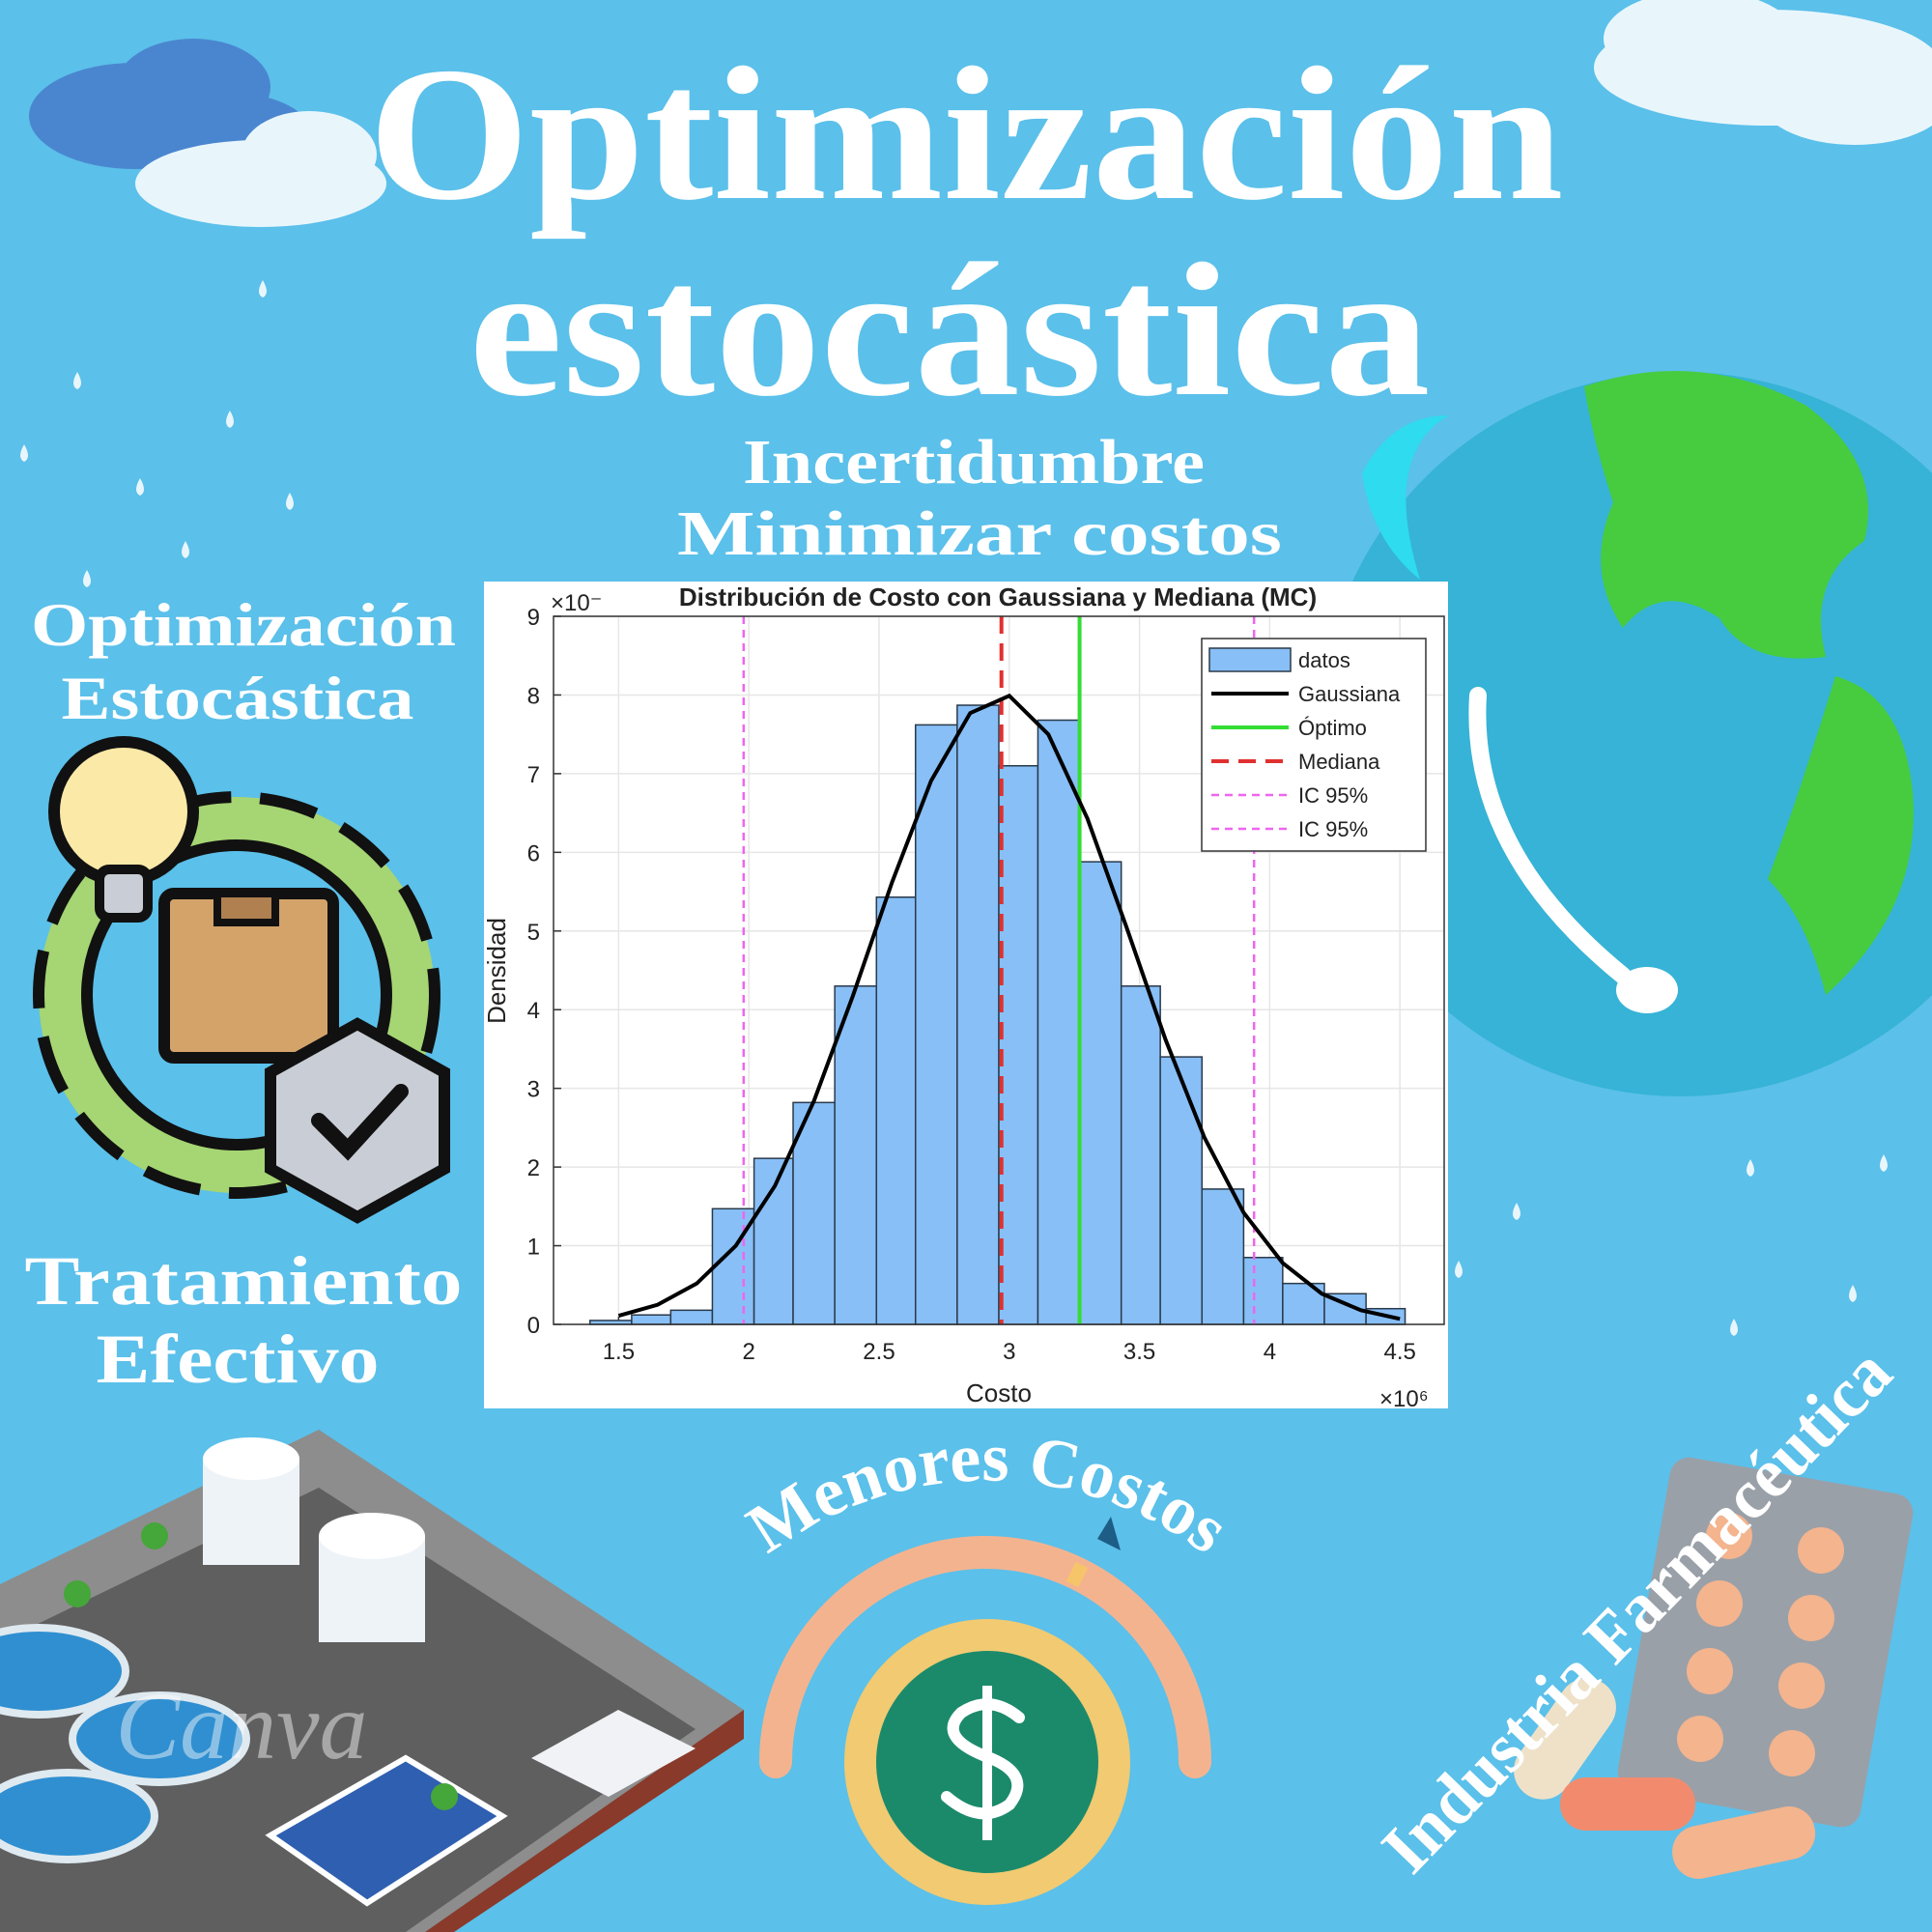 The height and width of the screenshot is (1932, 1932). I want to click on title-line: estocástica, so click(950, 330).